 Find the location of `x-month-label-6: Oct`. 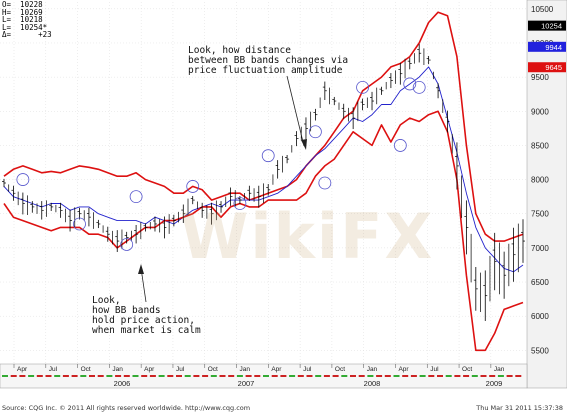

x-month-label-6: Oct is located at coordinates (213, 369).